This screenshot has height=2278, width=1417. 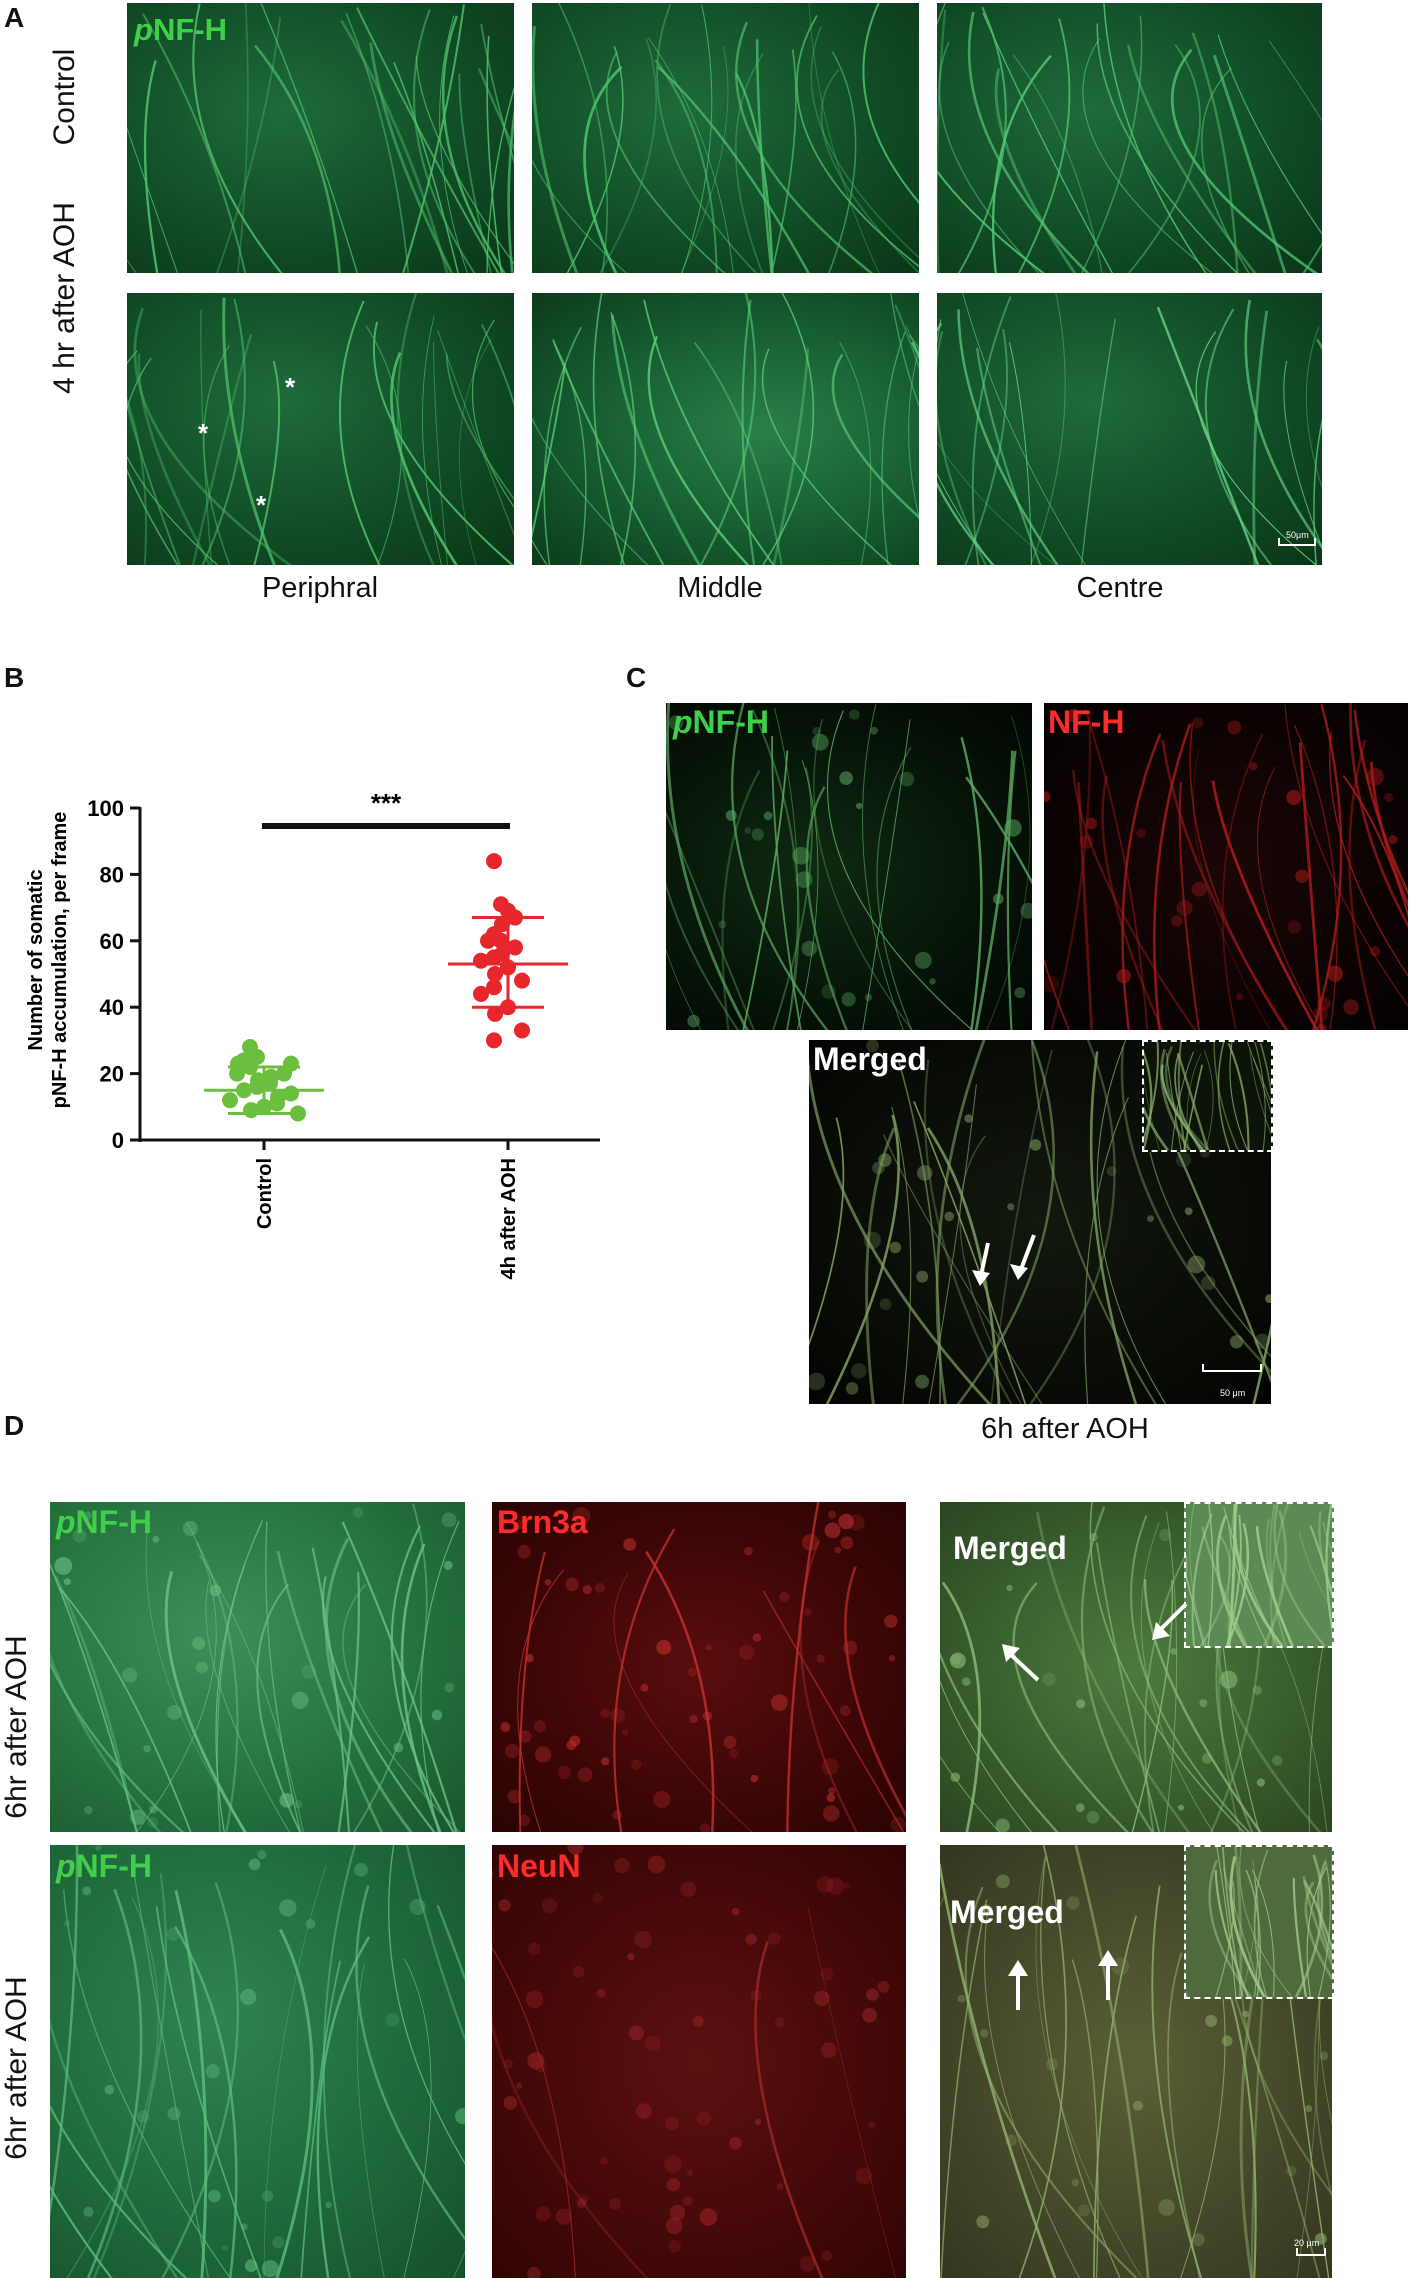 I want to click on micrograph-c-merged, so click(x=1040, y=1222).